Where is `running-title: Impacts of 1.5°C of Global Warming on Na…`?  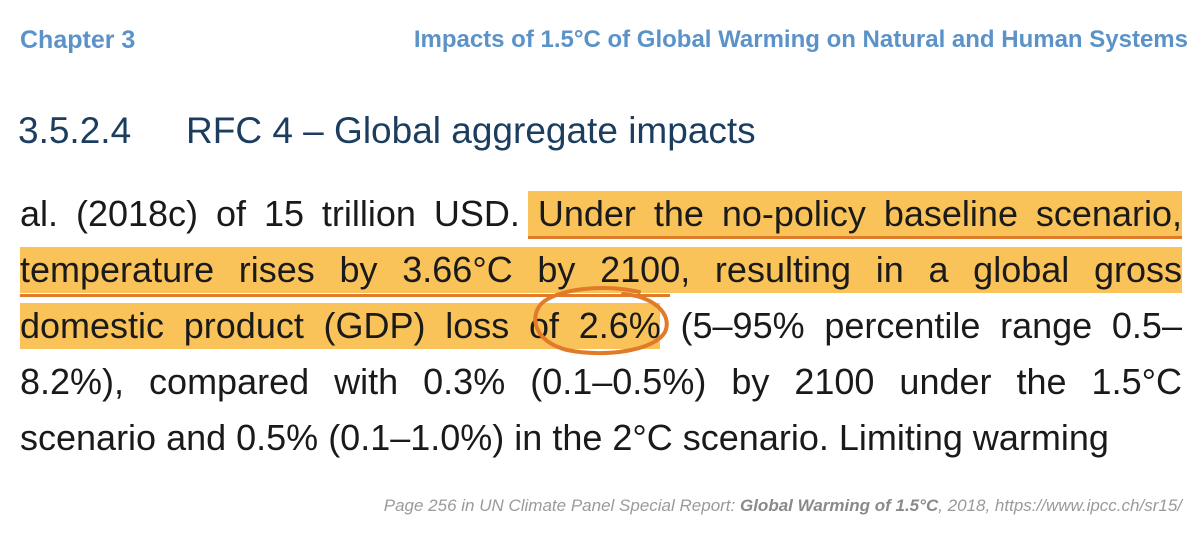
running-title: Impacts of 1.5°C of Global Warming on Na… is located at coordinates (800, 39).